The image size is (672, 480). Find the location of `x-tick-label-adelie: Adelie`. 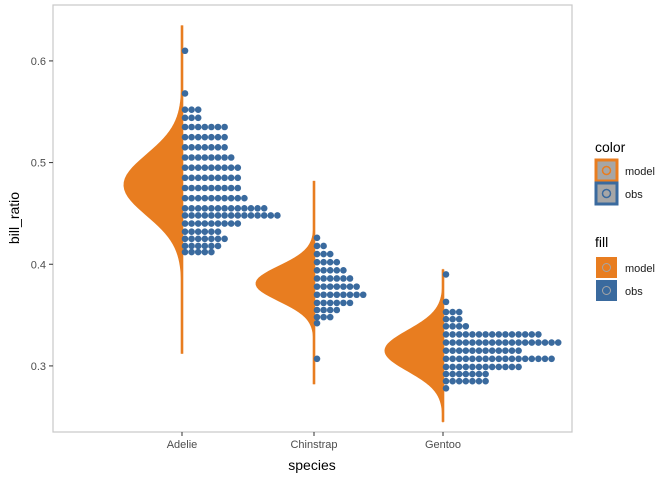

x-tick-label-adelie: Adelie is located at coordinates (182, 445).